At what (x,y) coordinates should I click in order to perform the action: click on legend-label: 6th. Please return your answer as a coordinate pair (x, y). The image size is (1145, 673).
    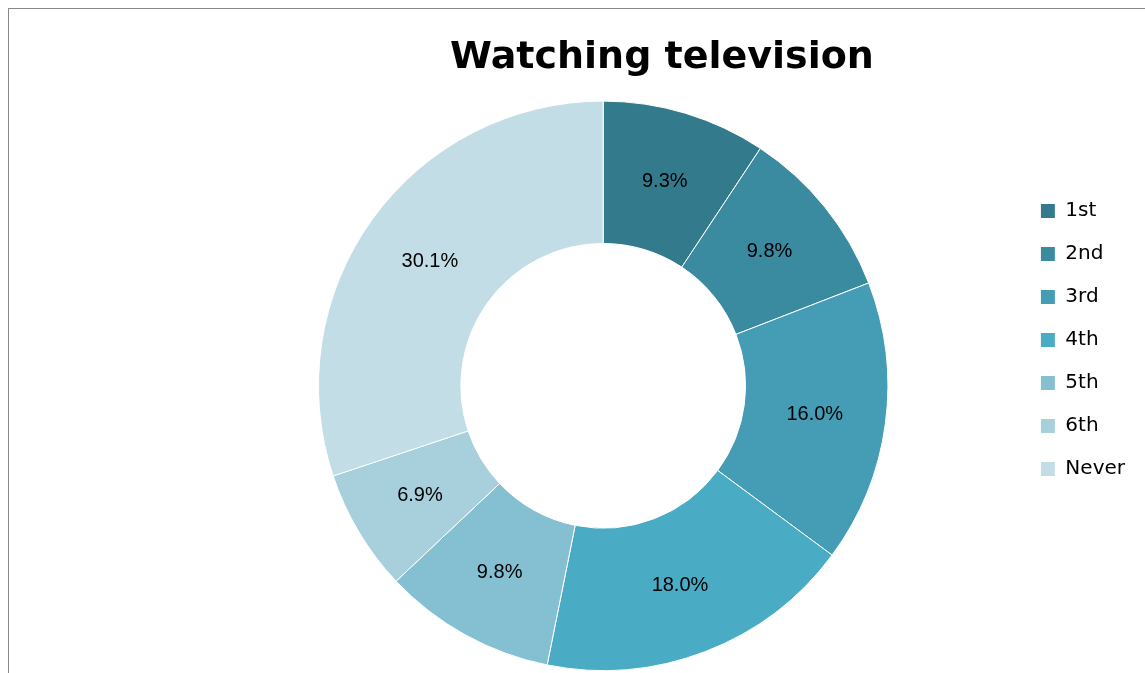
    Looking at the image, I should click on (1082, 424).